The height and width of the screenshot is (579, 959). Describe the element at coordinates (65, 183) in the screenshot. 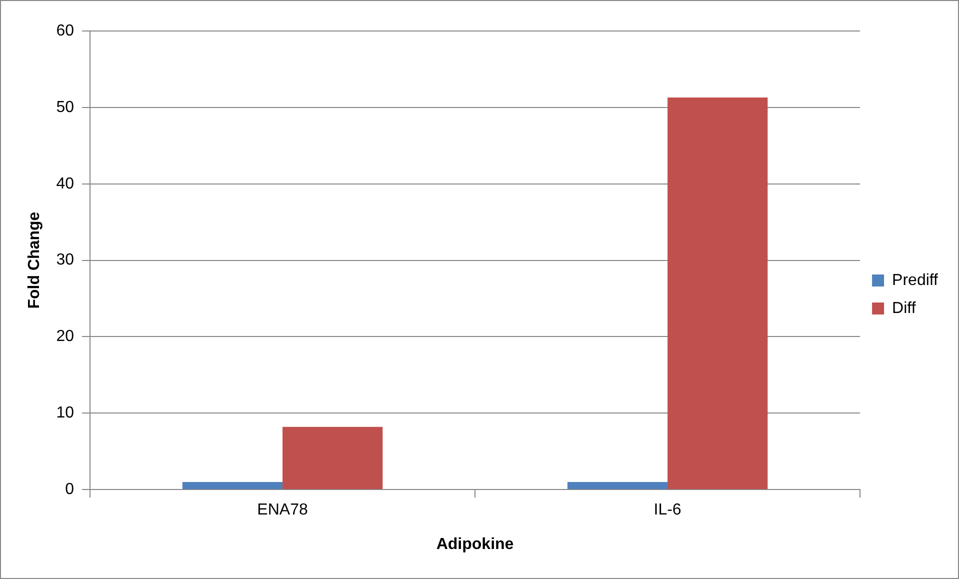

I see `y-tick-label: 40` at that location.